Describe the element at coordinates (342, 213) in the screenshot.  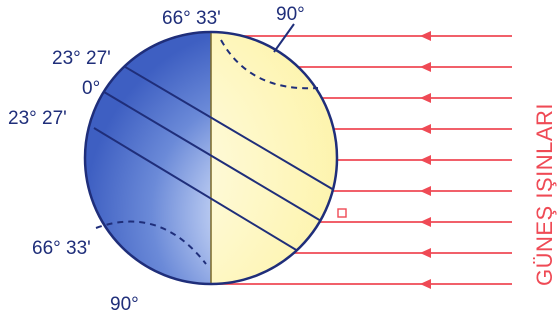
I see `right-angle-marker` at that location.